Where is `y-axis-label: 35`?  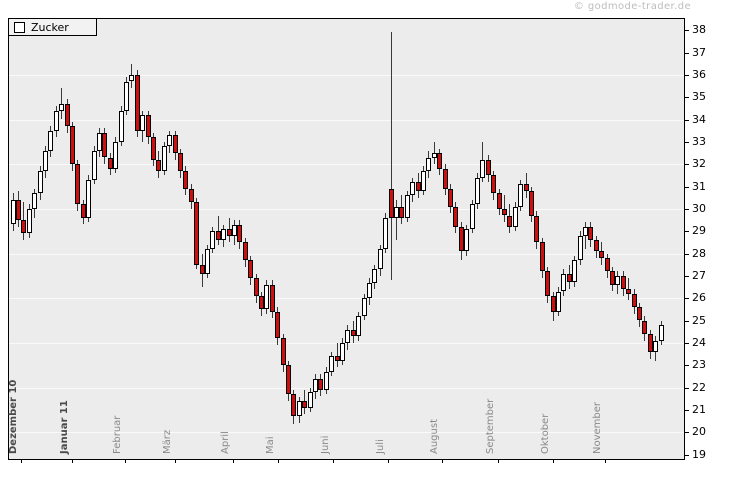
y-axis-label: 35 is located at coordinates (699, 96).